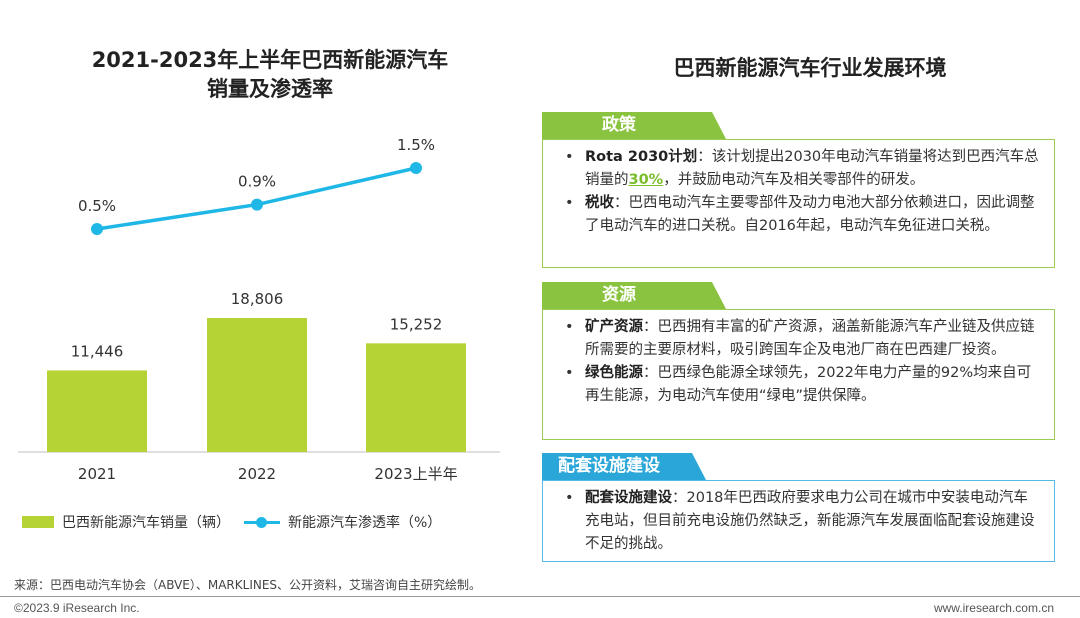  Describe the element at coordinates (77, 608) in the screenshot. I see `copyright: ©2023.9 iResearch Inc.` at that location.